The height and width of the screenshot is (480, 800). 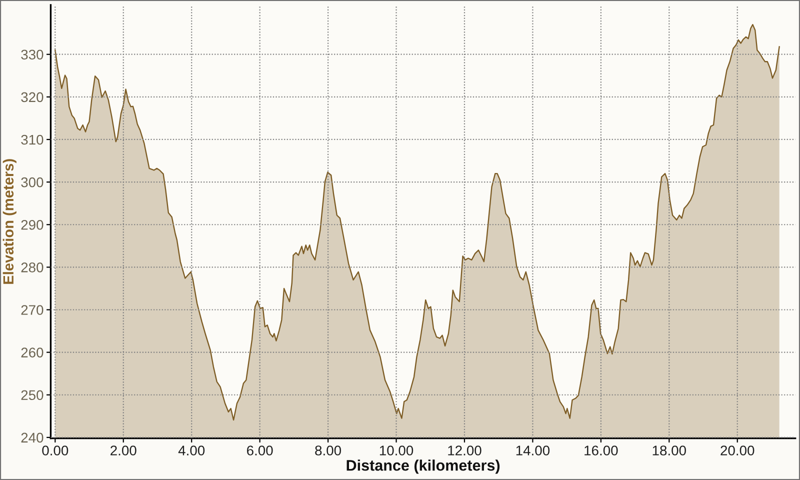 What do you see at coordinates (533, 451) in the screenshot?
I see `x-tick-label: 14.00` at bounding box center [533, 451].